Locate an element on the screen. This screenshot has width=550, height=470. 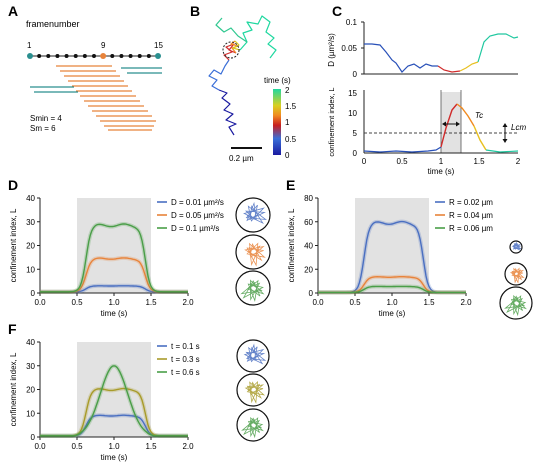
y-tick-label: 80 is located at coordinates (308, 198).